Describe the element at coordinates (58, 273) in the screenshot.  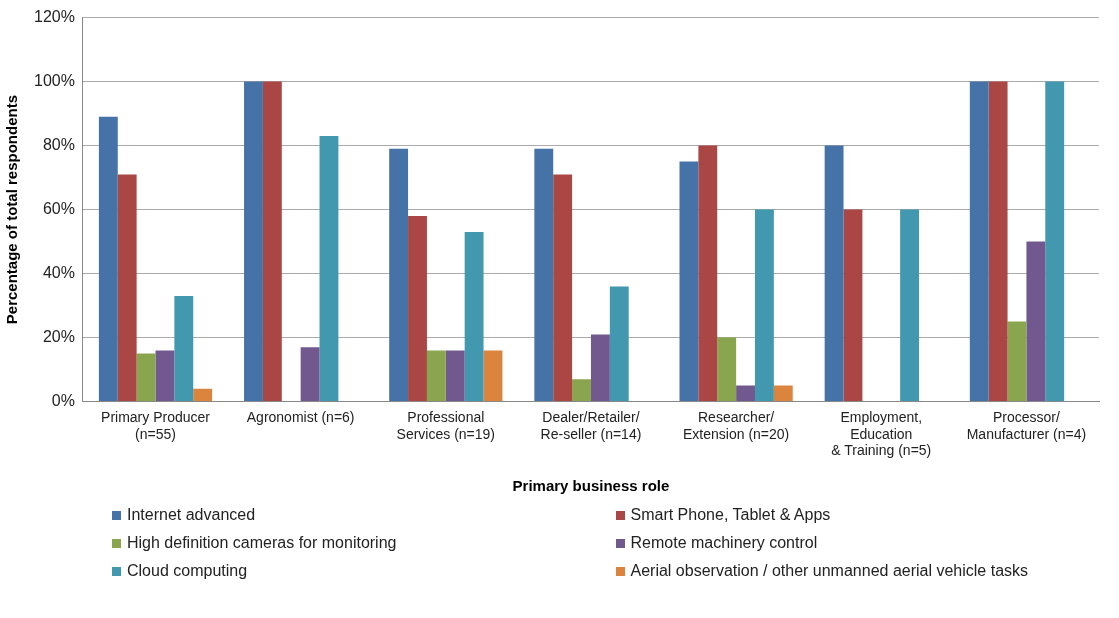
I see `y-tick-label: 40%` at that location.